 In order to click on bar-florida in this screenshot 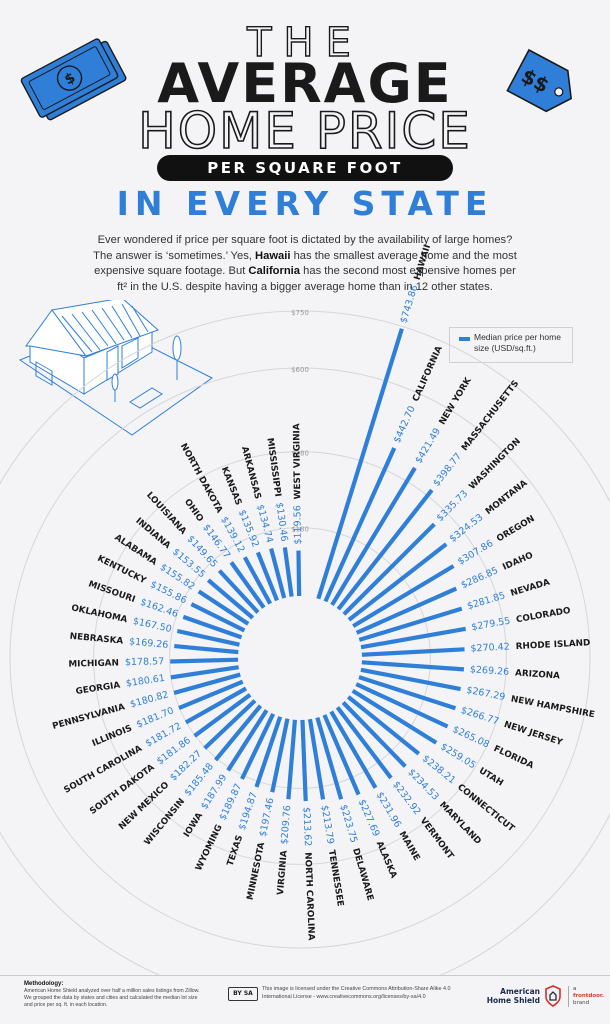, I will do `click(402, 705)`.